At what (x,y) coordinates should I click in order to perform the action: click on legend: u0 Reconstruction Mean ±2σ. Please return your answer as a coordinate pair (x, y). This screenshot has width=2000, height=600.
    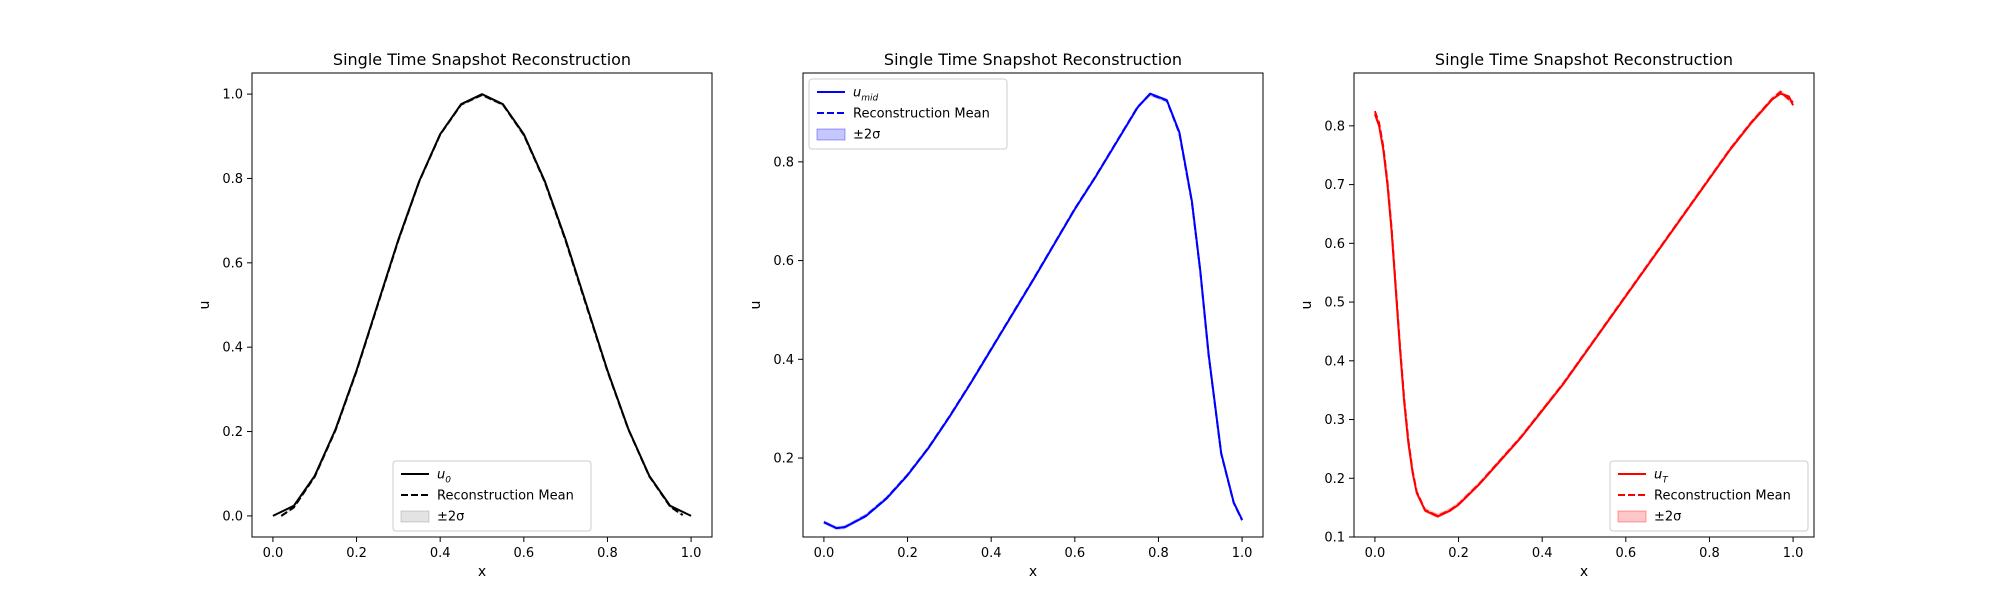
    Looking at the image, I should click on (492, 496).